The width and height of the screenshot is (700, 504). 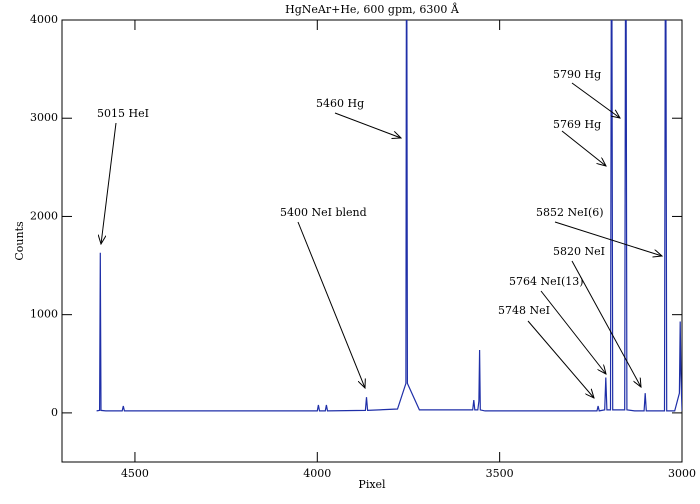 What do you see at coordinates (44, 215) in the screenshot?
I see `y-tick-label: 2000` at bounding box center [44, 215].